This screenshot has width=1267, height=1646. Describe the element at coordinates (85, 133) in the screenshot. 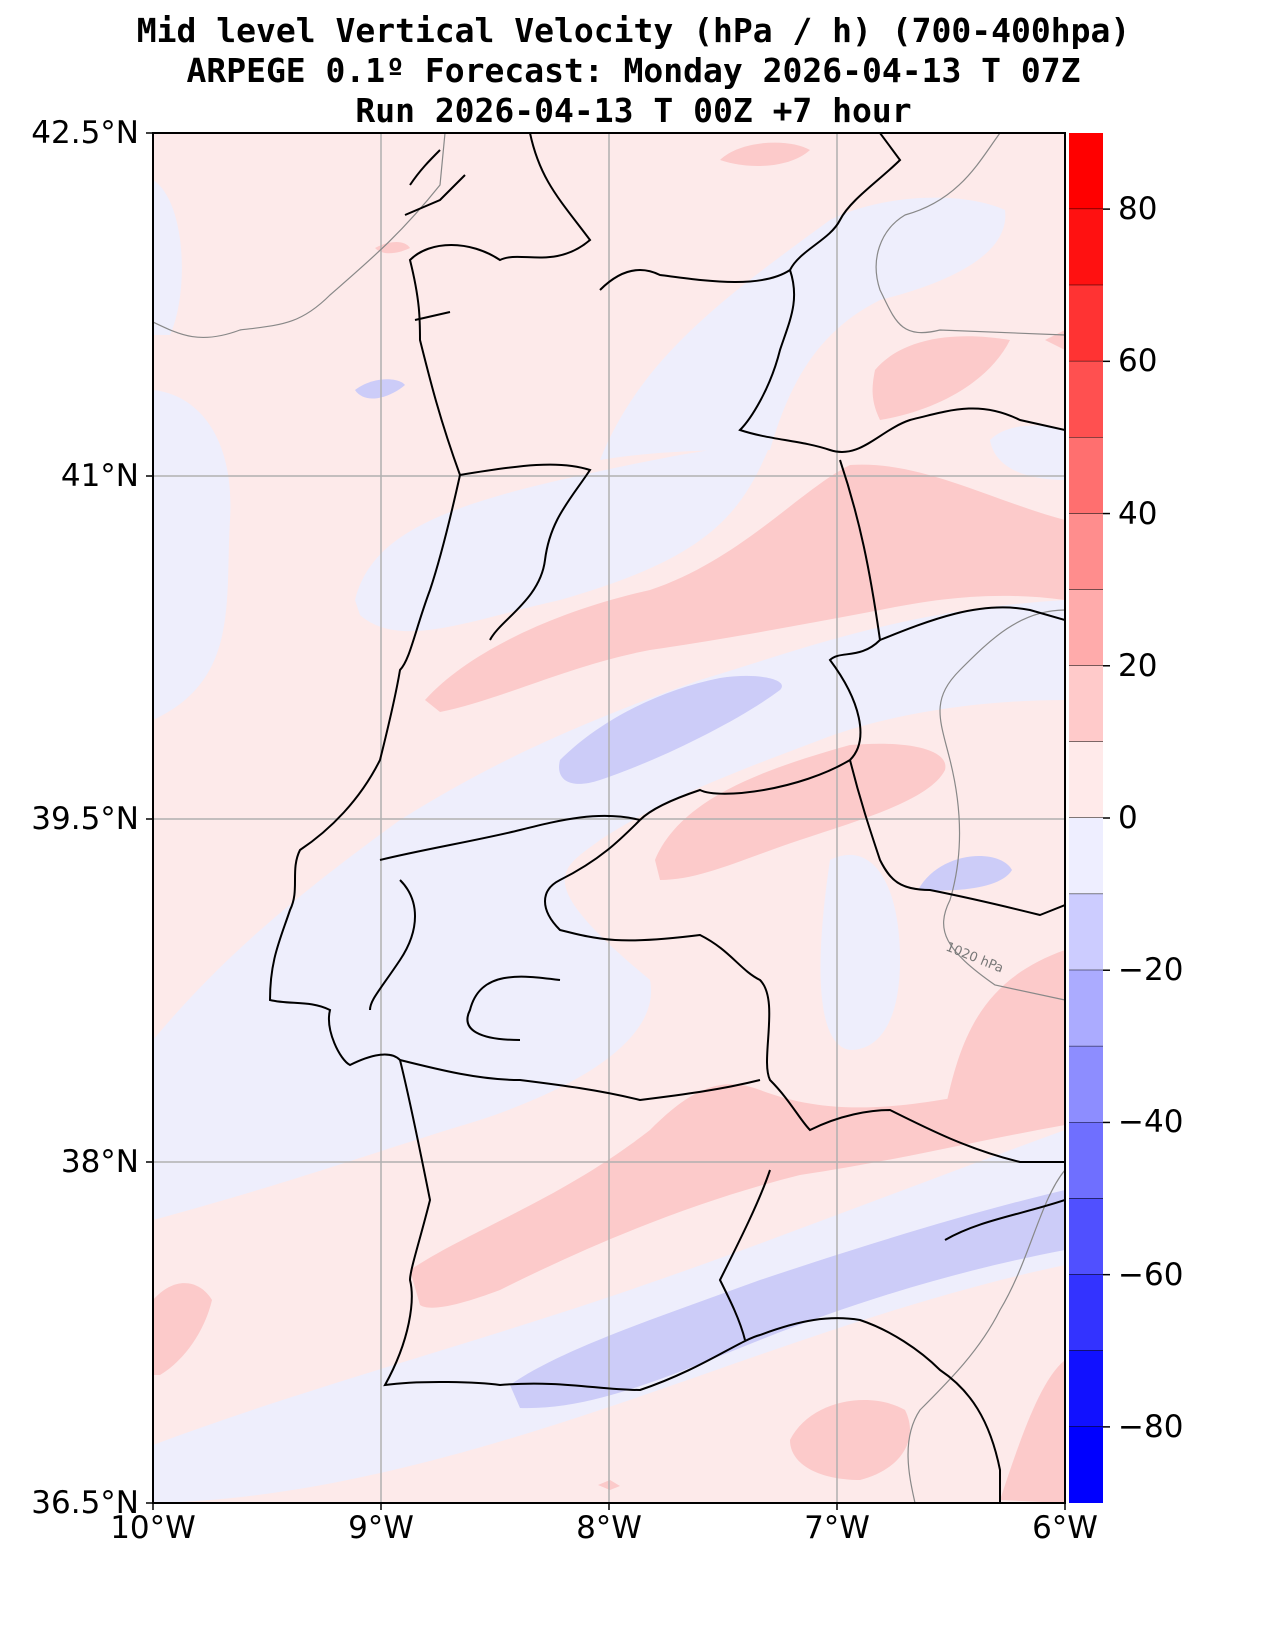

I see `lat-tick-label: 42.5°N` at that location.